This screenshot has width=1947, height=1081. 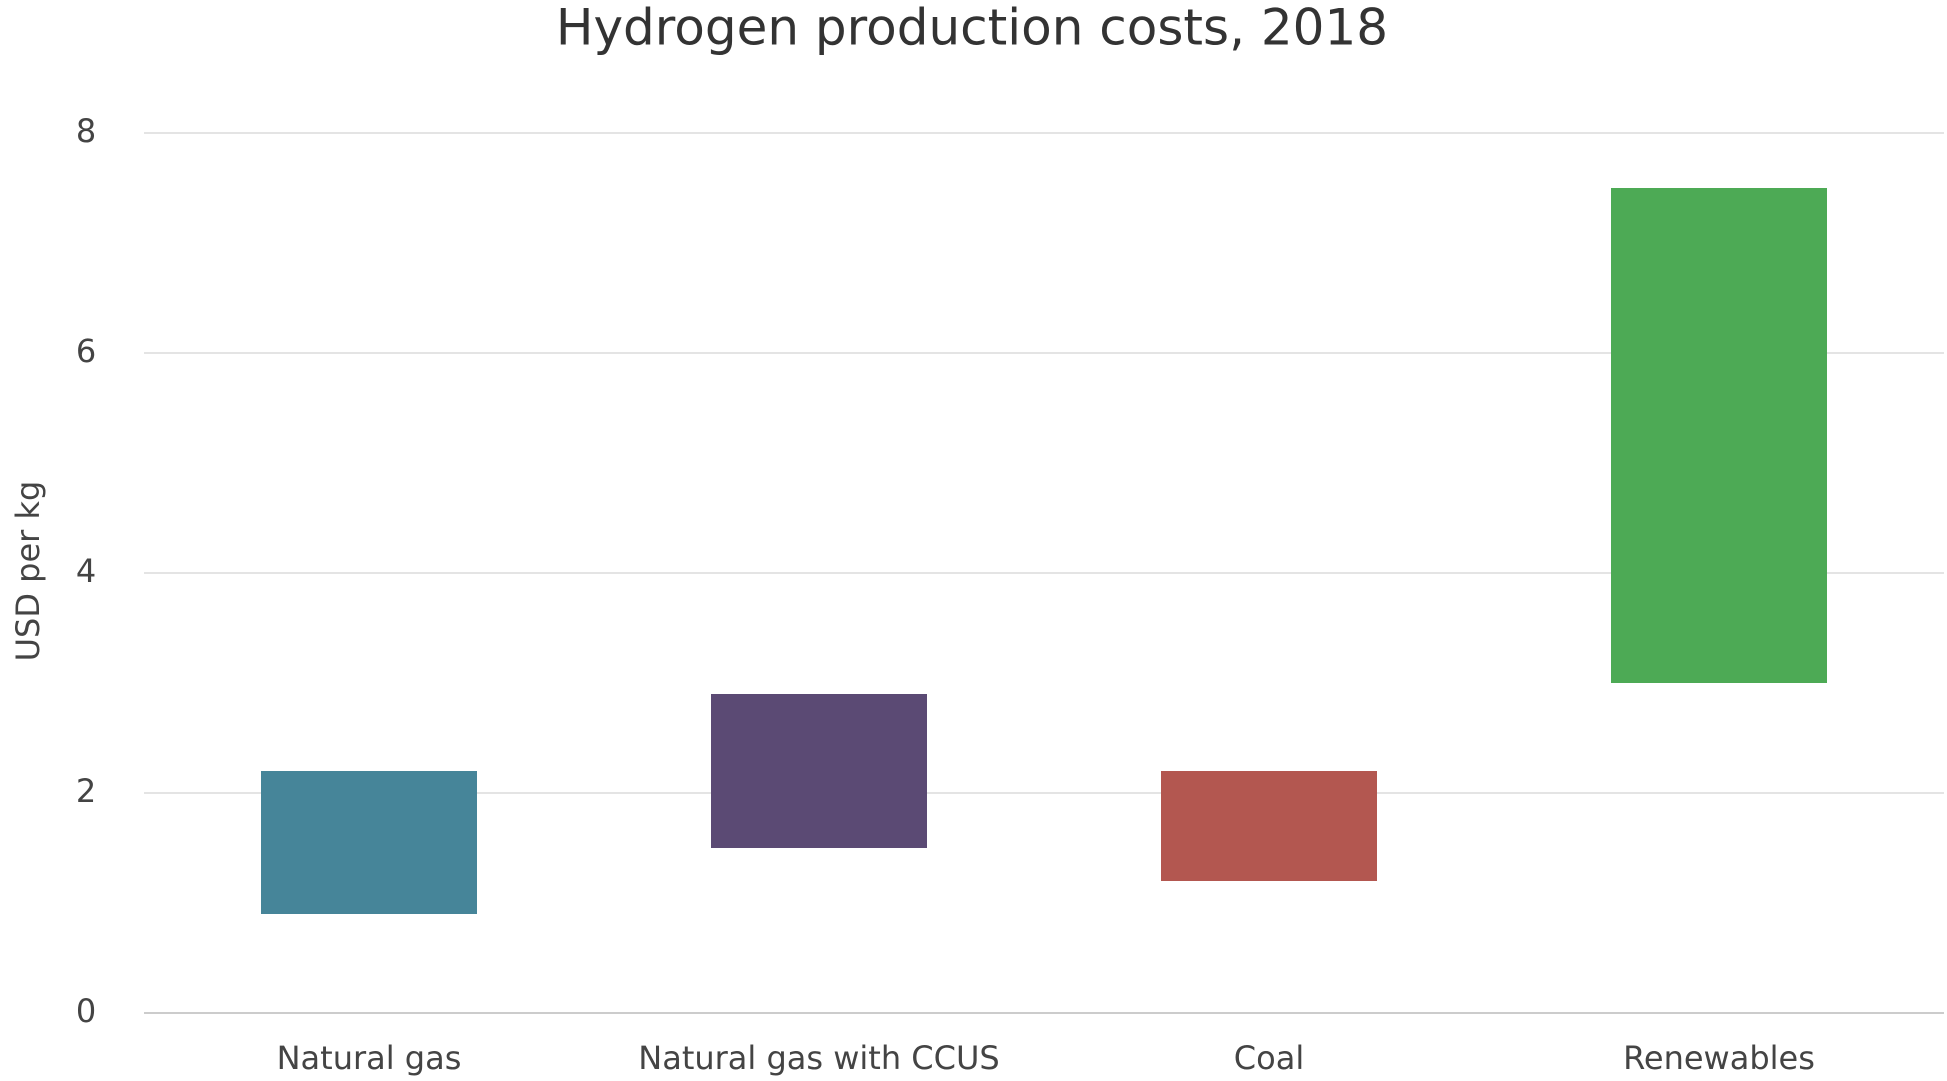 What do you see at coordinates (86, 791) in the screenshot?
I see `y-tick-label: 2` at bounding box center [86, 791].